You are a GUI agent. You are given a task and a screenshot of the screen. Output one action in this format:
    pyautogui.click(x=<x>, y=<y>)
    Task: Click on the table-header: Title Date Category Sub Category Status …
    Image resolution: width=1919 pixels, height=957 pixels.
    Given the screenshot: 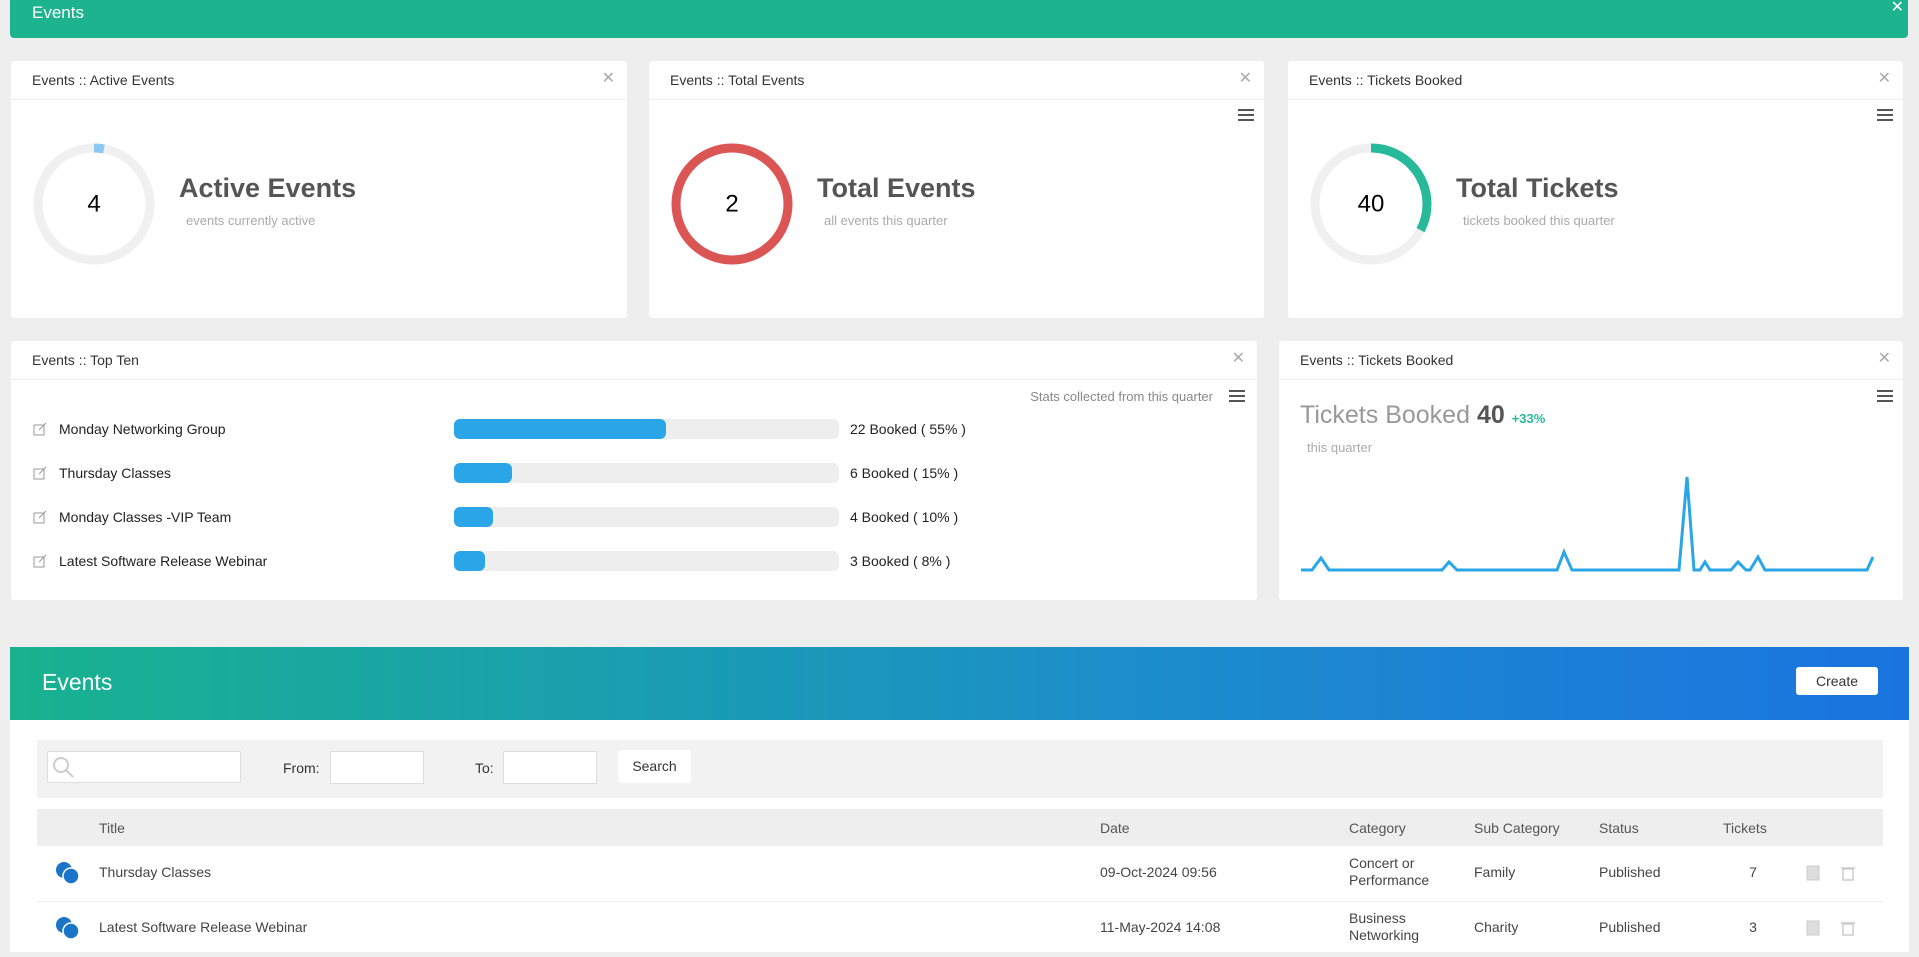 What is the action you would take?
    pyautogui.click(x=960, y=827)
    